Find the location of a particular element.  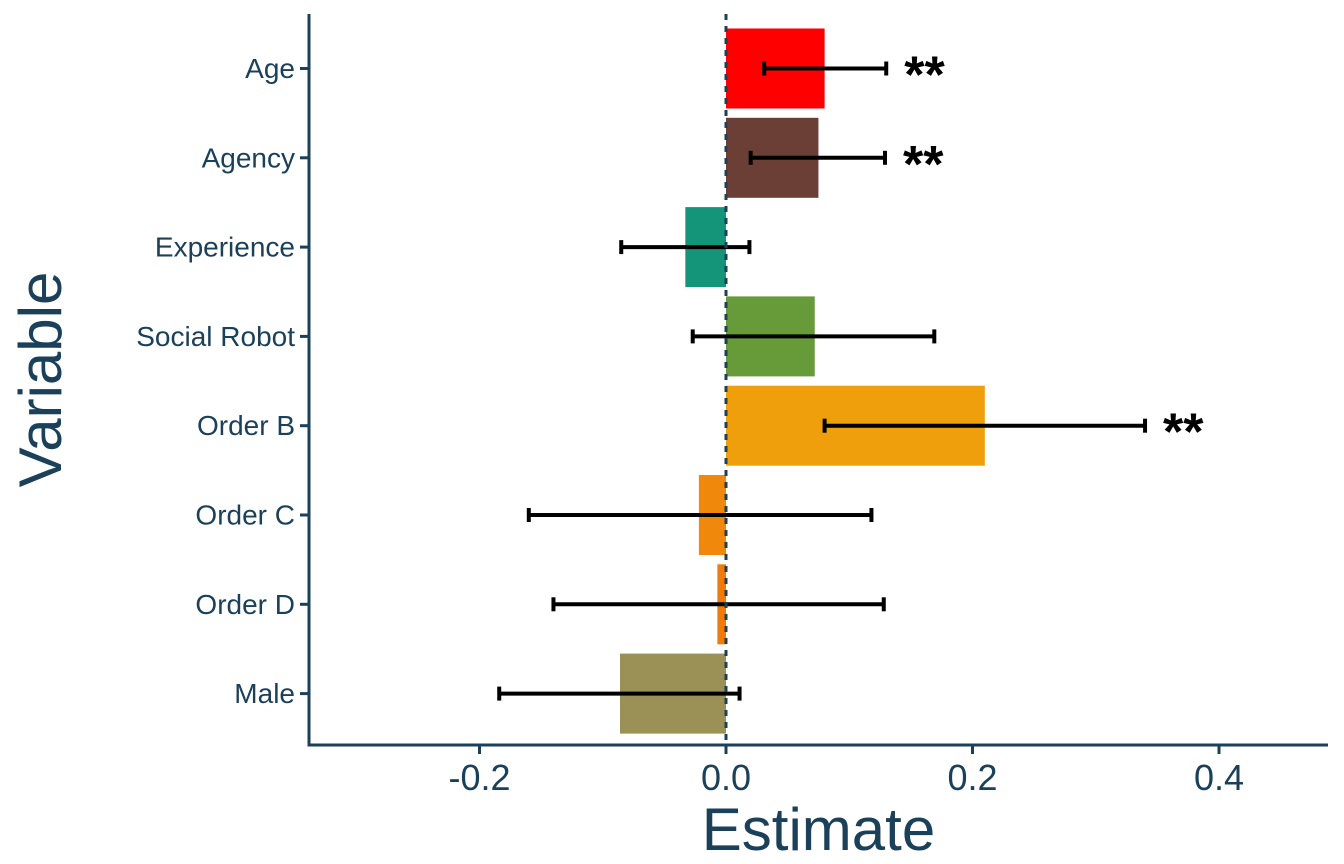

y-tick-label: Experience is located at coordinates (225, 247).